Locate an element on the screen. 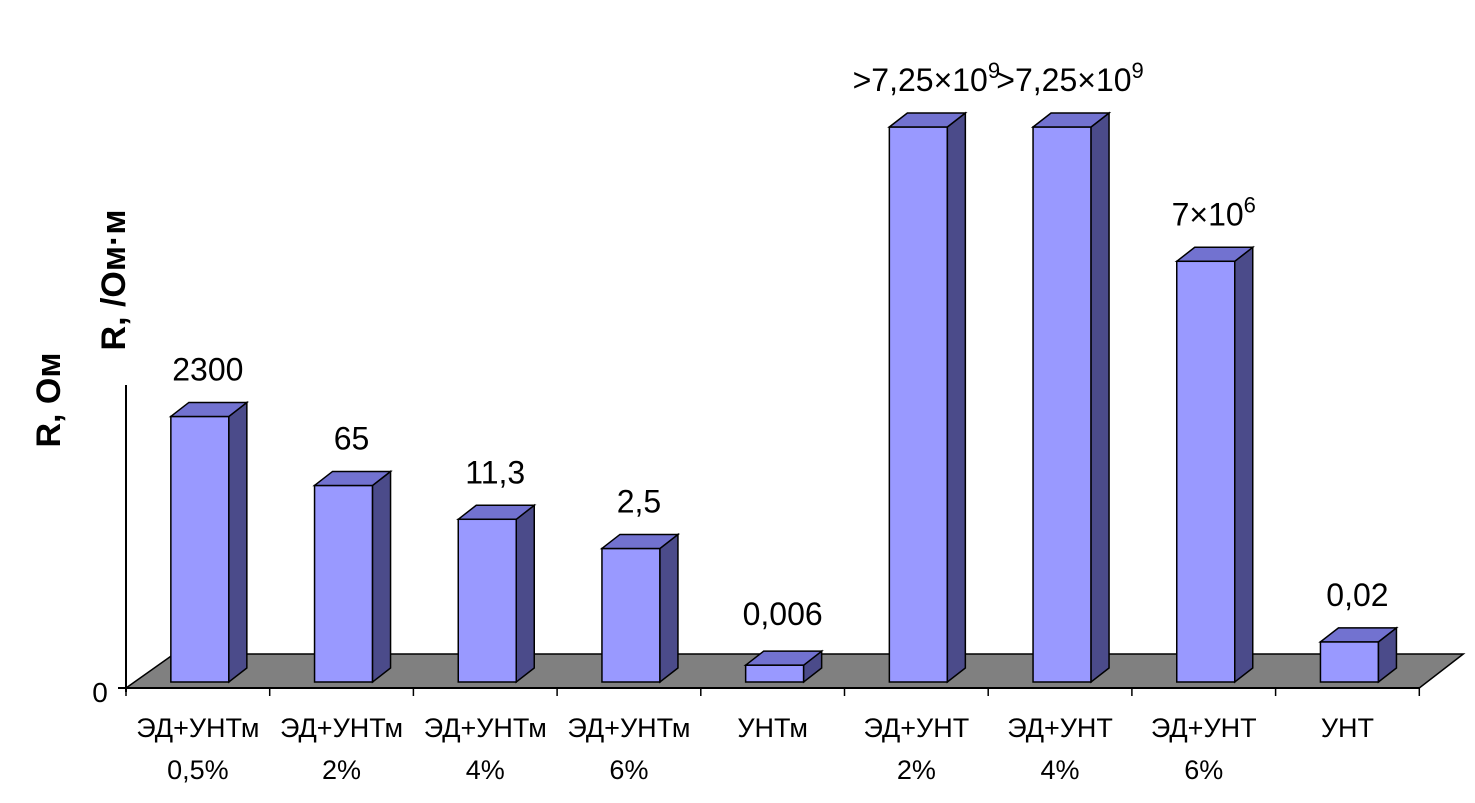 This screenshot has width=1475, height=803. category-label-line2: 0,5% is located at coordinates (198, 770).